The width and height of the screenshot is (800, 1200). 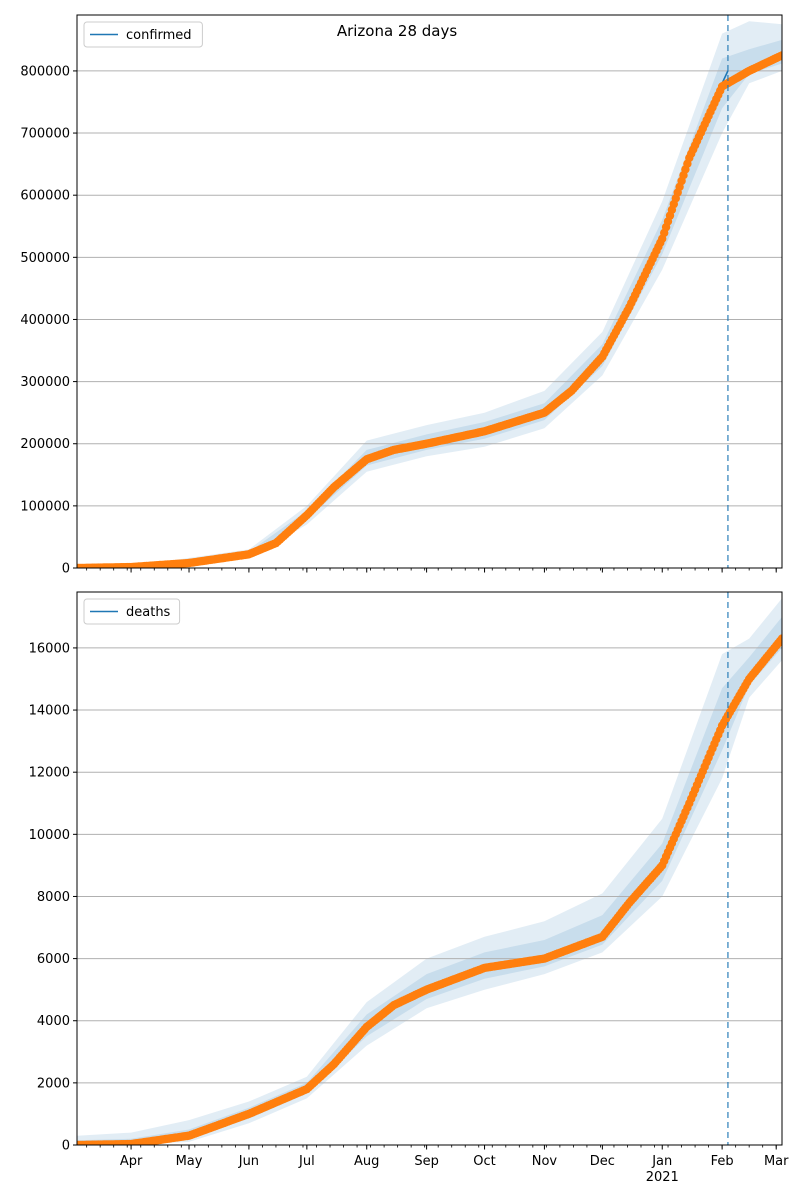 What do you see at coordinates (45, 196) in the screenshot?
I see `y-tick-label: 600000` at bounding box center [45, 196].